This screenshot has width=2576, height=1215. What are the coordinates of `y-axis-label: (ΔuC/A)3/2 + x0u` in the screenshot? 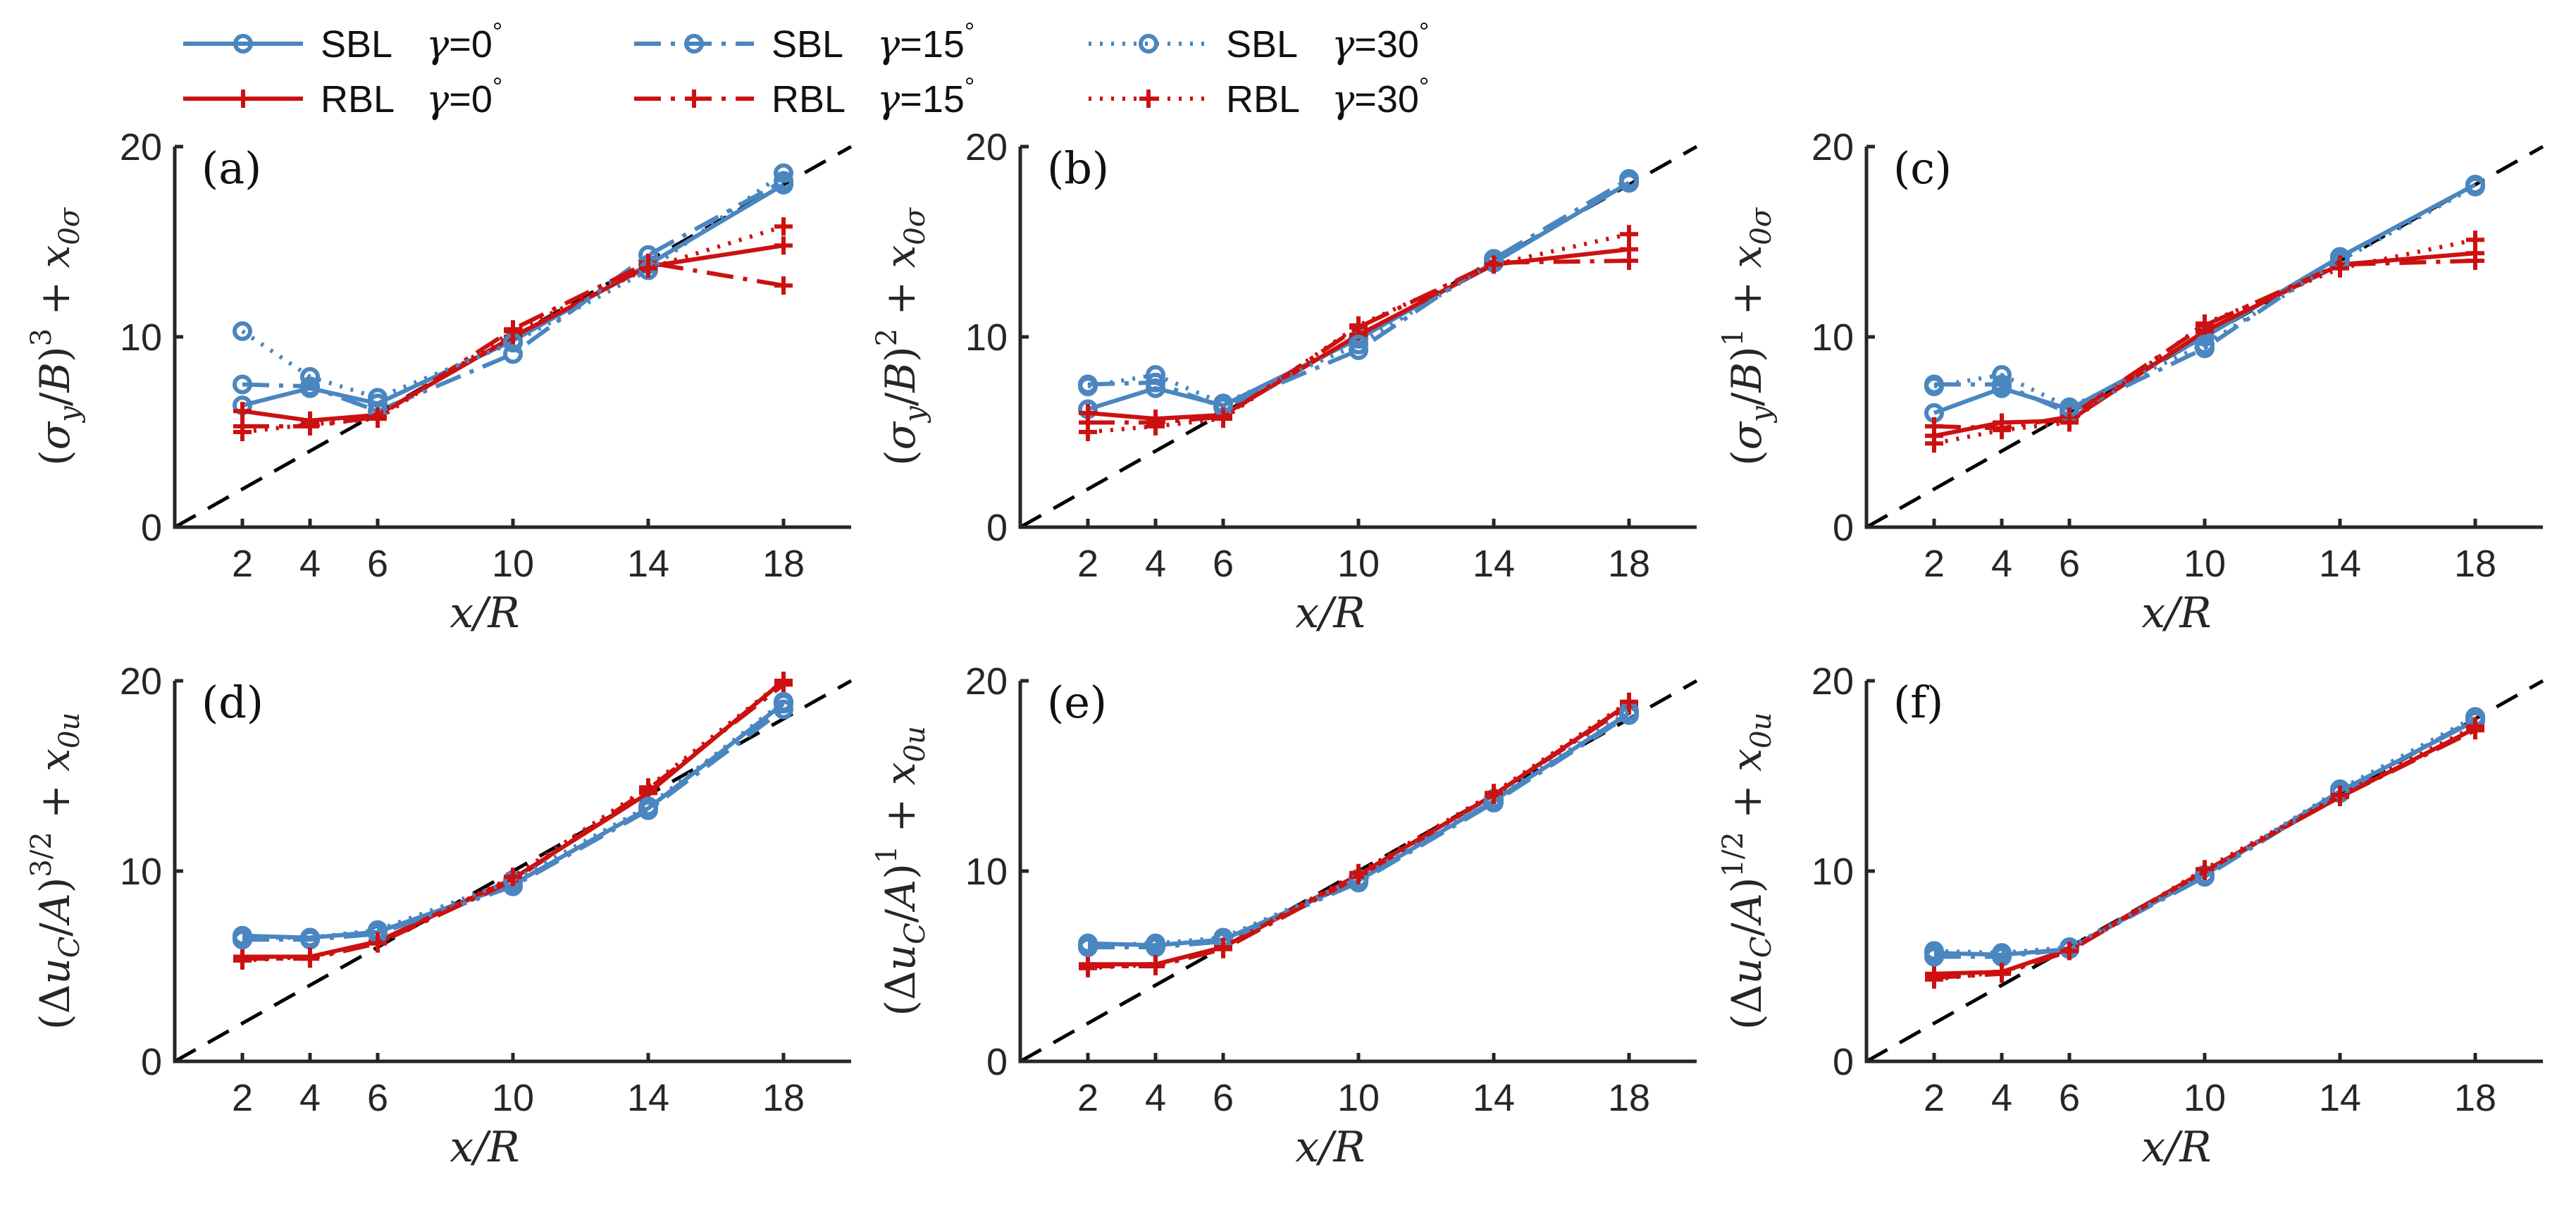 It's located at (55, 872).